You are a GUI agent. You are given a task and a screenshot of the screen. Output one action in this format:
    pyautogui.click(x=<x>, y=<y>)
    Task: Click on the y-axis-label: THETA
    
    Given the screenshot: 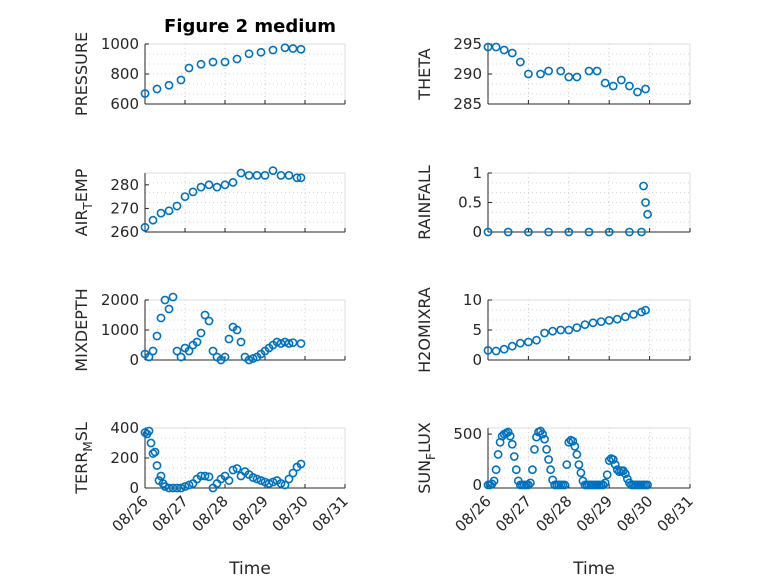 What is the action you would take?
    pyautogui.click(x=424, y=74)
    